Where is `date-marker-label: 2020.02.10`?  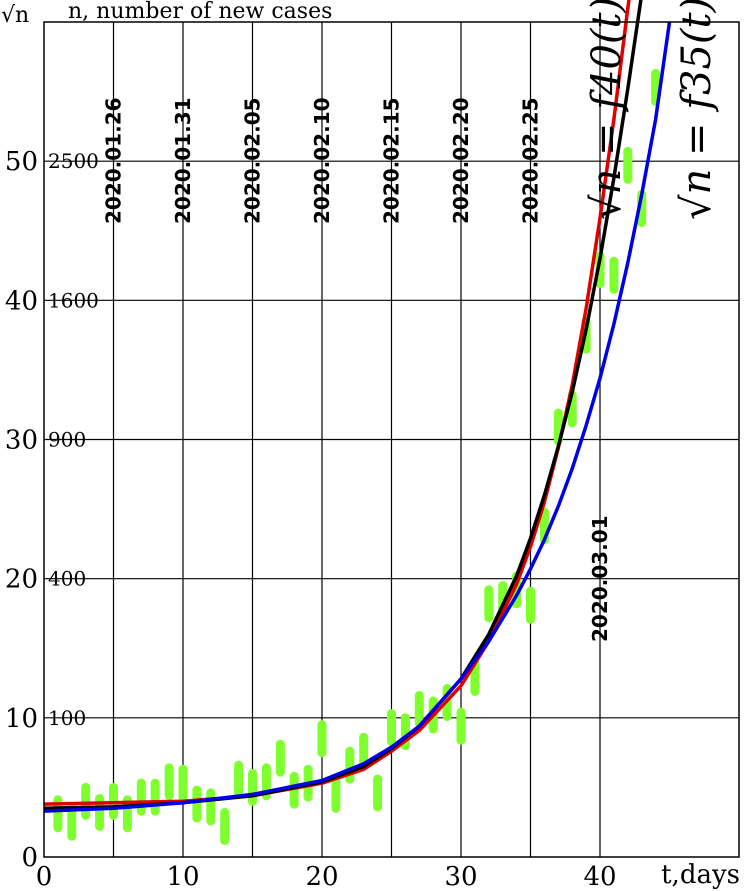
date-marker-label: 2020.02.10 is located at coordinates (322, 160).